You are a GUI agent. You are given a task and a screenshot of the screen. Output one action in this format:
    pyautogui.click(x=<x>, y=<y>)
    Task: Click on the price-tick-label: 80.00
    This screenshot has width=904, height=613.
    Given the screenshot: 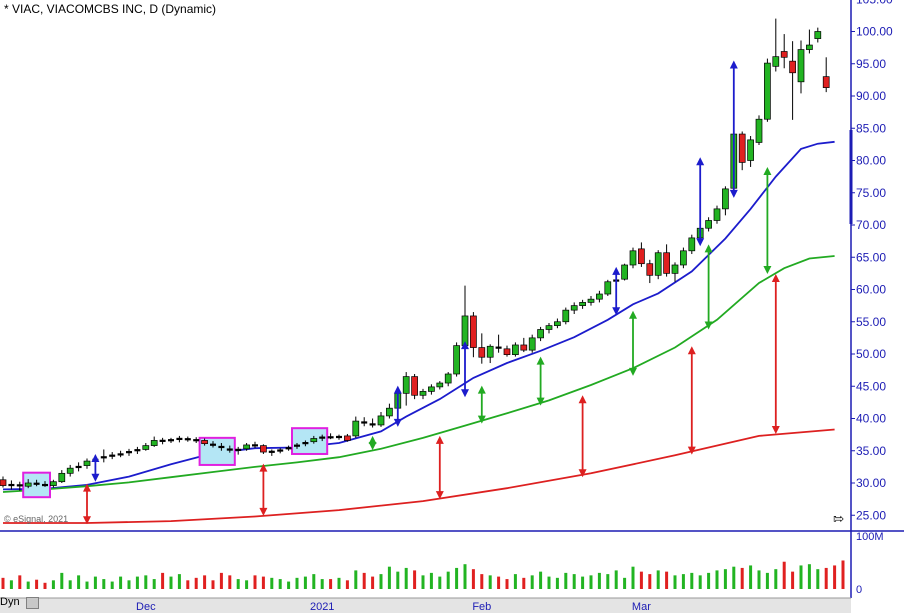 What is the action you would take?
    pyautogui.click(x=871, y=161)
    